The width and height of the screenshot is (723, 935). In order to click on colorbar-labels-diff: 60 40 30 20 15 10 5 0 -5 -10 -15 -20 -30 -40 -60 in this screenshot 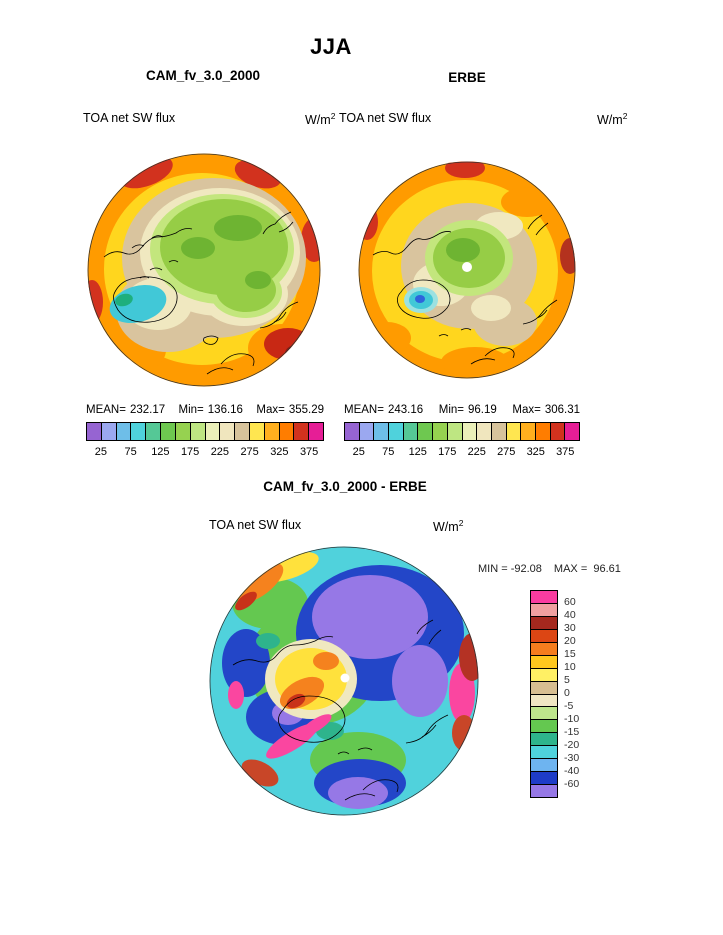, I will do `click(571, 693)`.